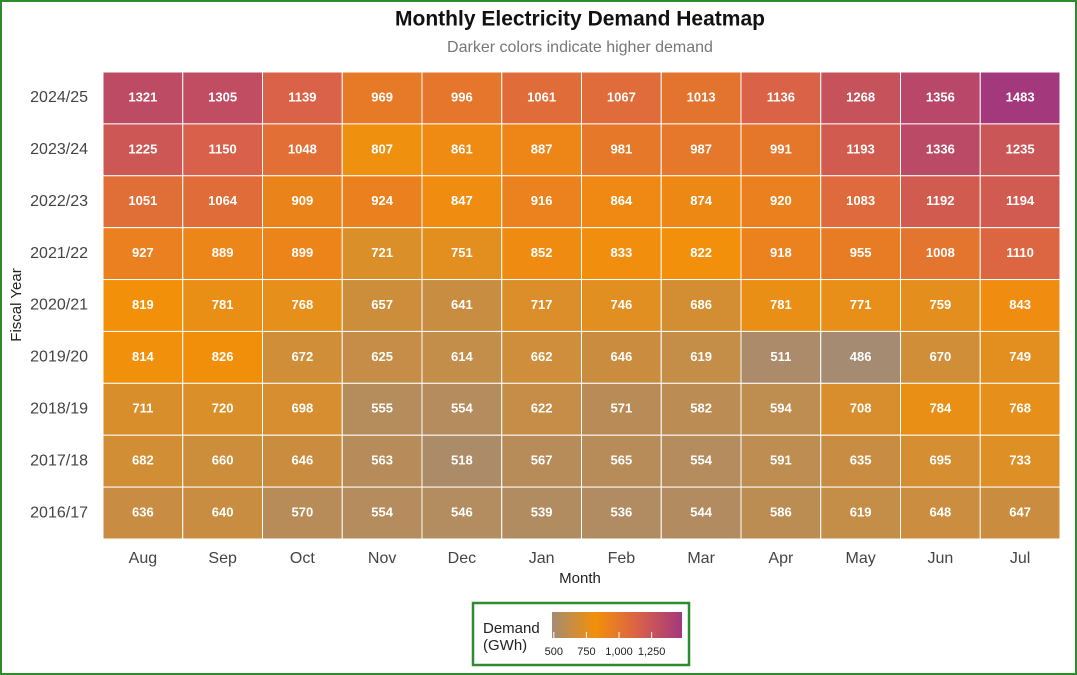 This screenshot has width=1077, height=675. I want to click on colorbar-tick-label: 750, so click(586, 652).